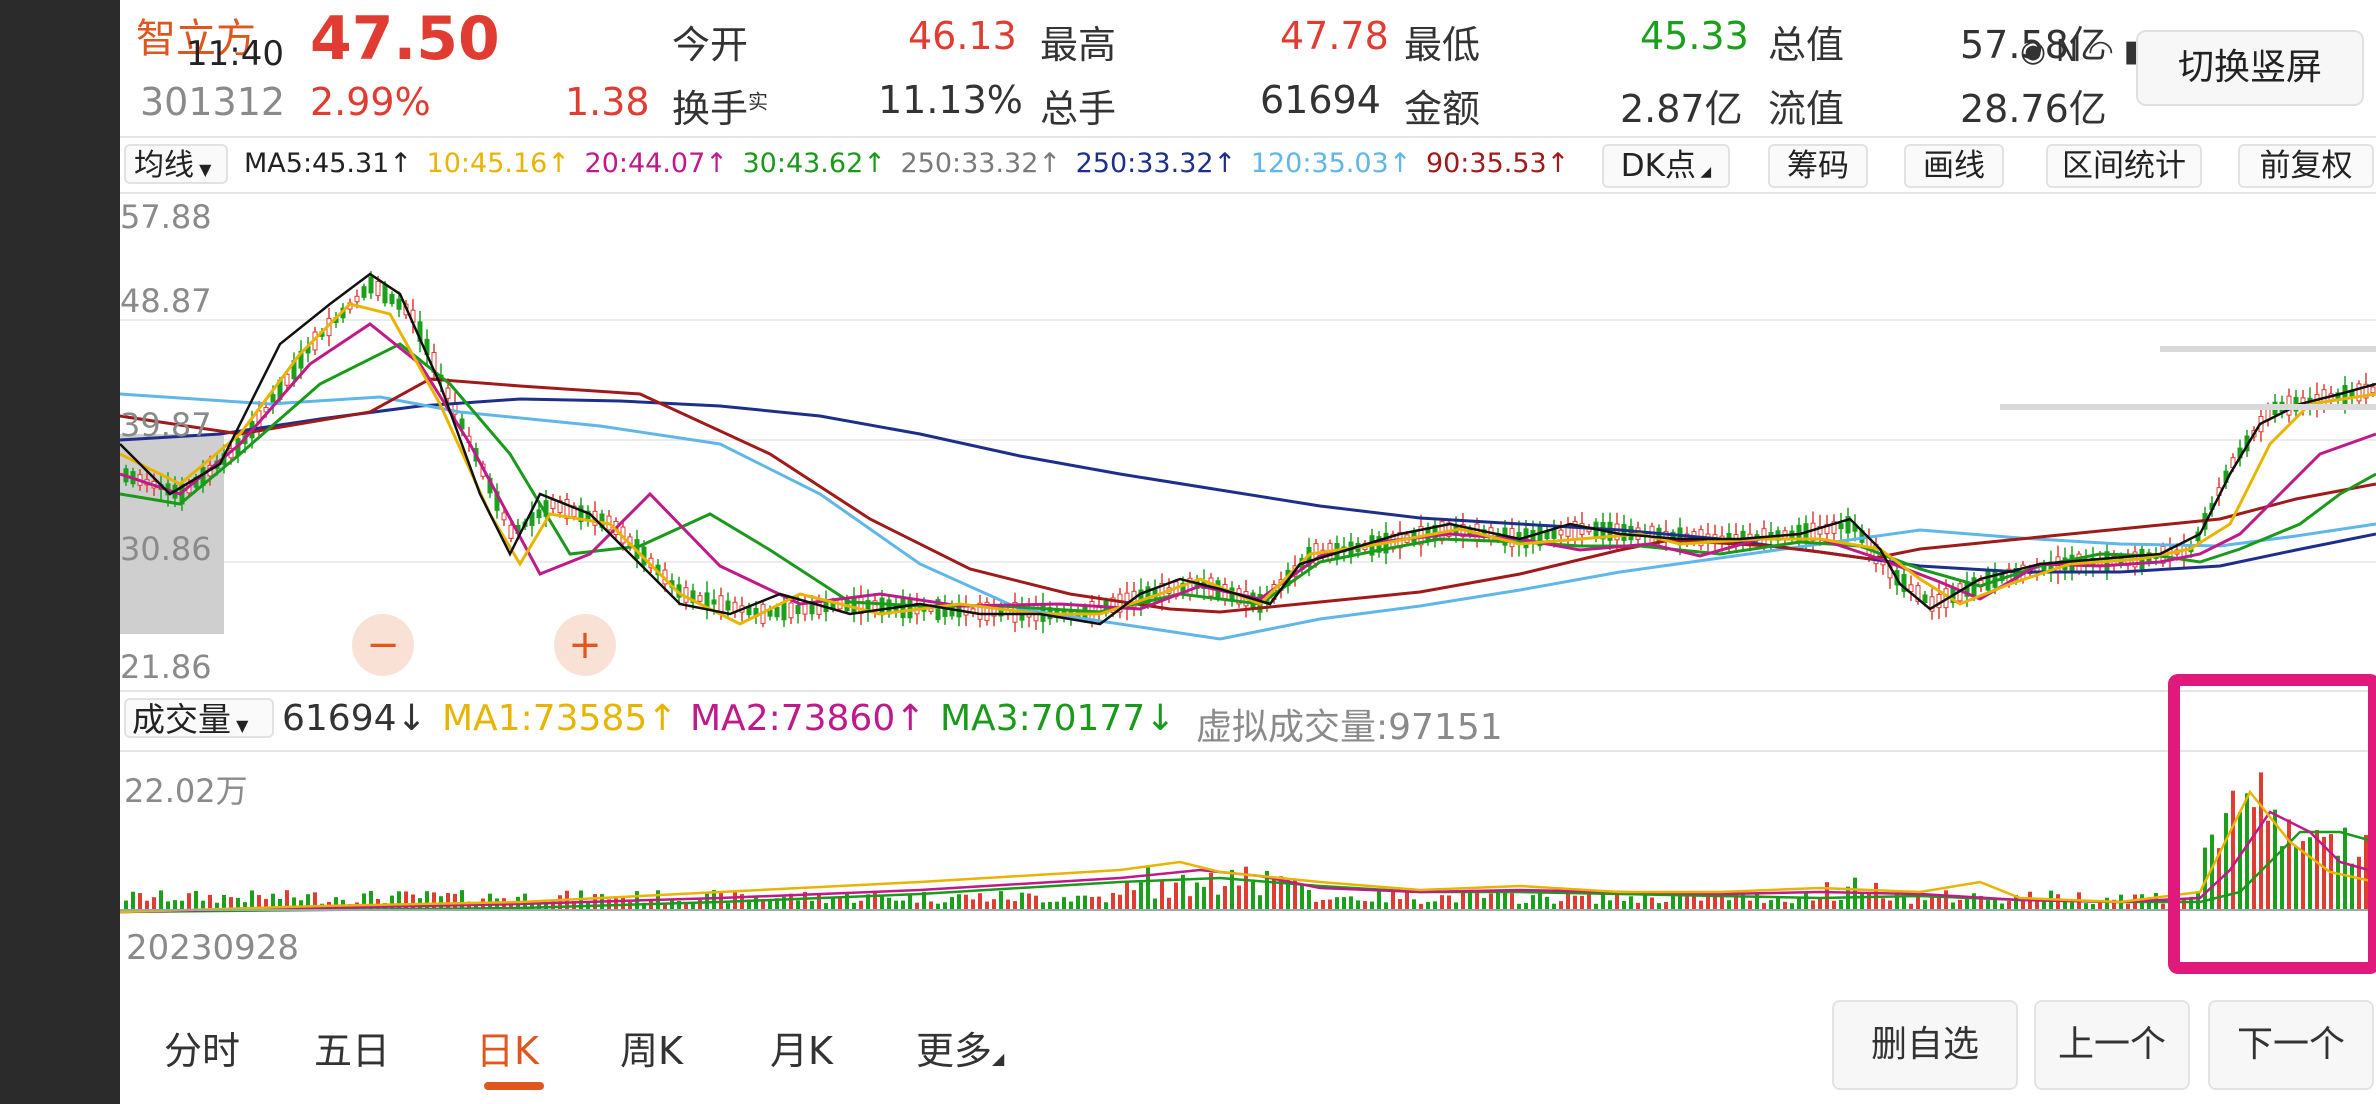  I want to click on tab-more: 更多◢, so click(960, 1047).